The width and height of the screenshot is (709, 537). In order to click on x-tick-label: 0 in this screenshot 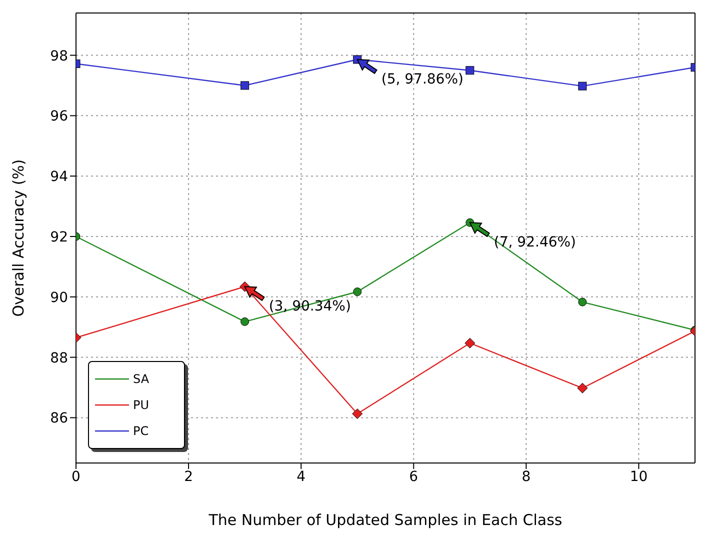, I will do `click(76, 476)`.